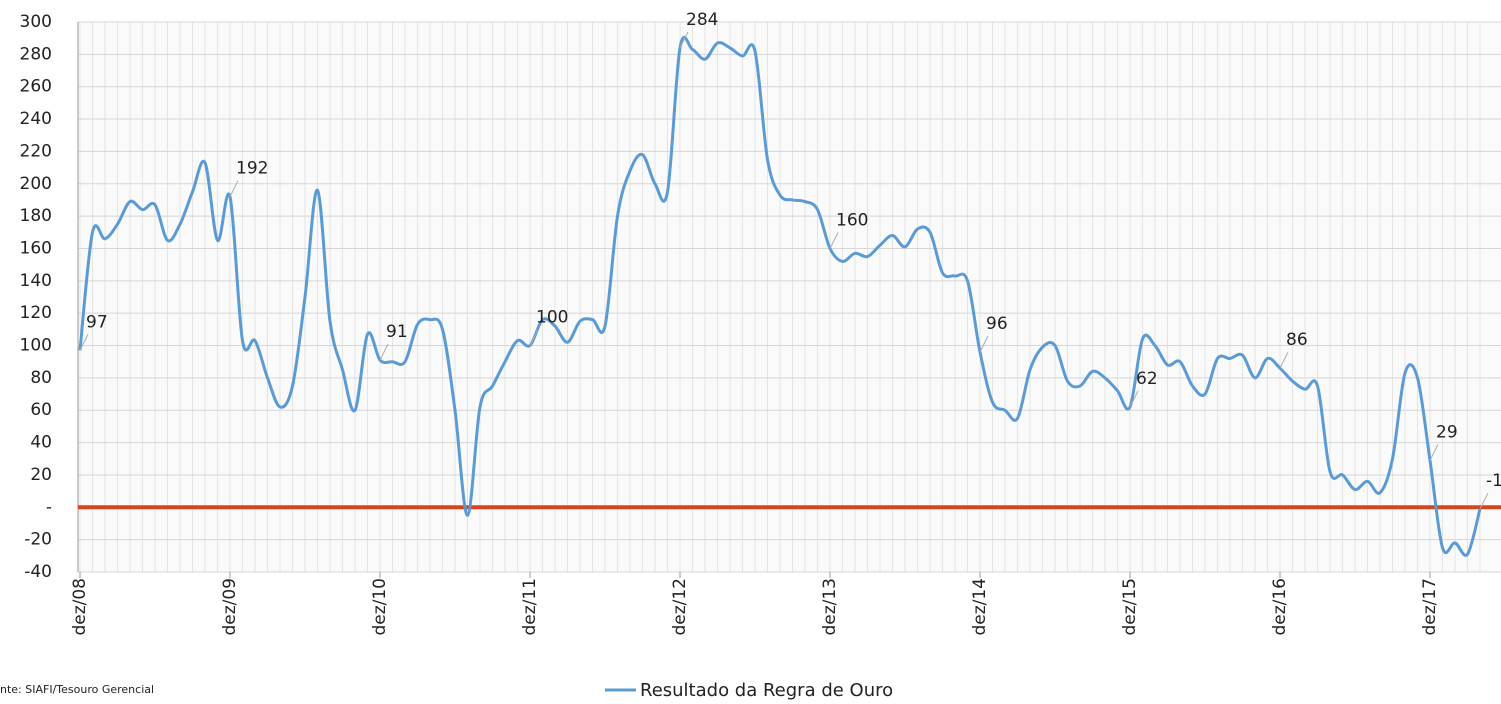  Describe the element at coordinates (41, 443) in the screenshot. I see `y-tick-label: 40` at that location.